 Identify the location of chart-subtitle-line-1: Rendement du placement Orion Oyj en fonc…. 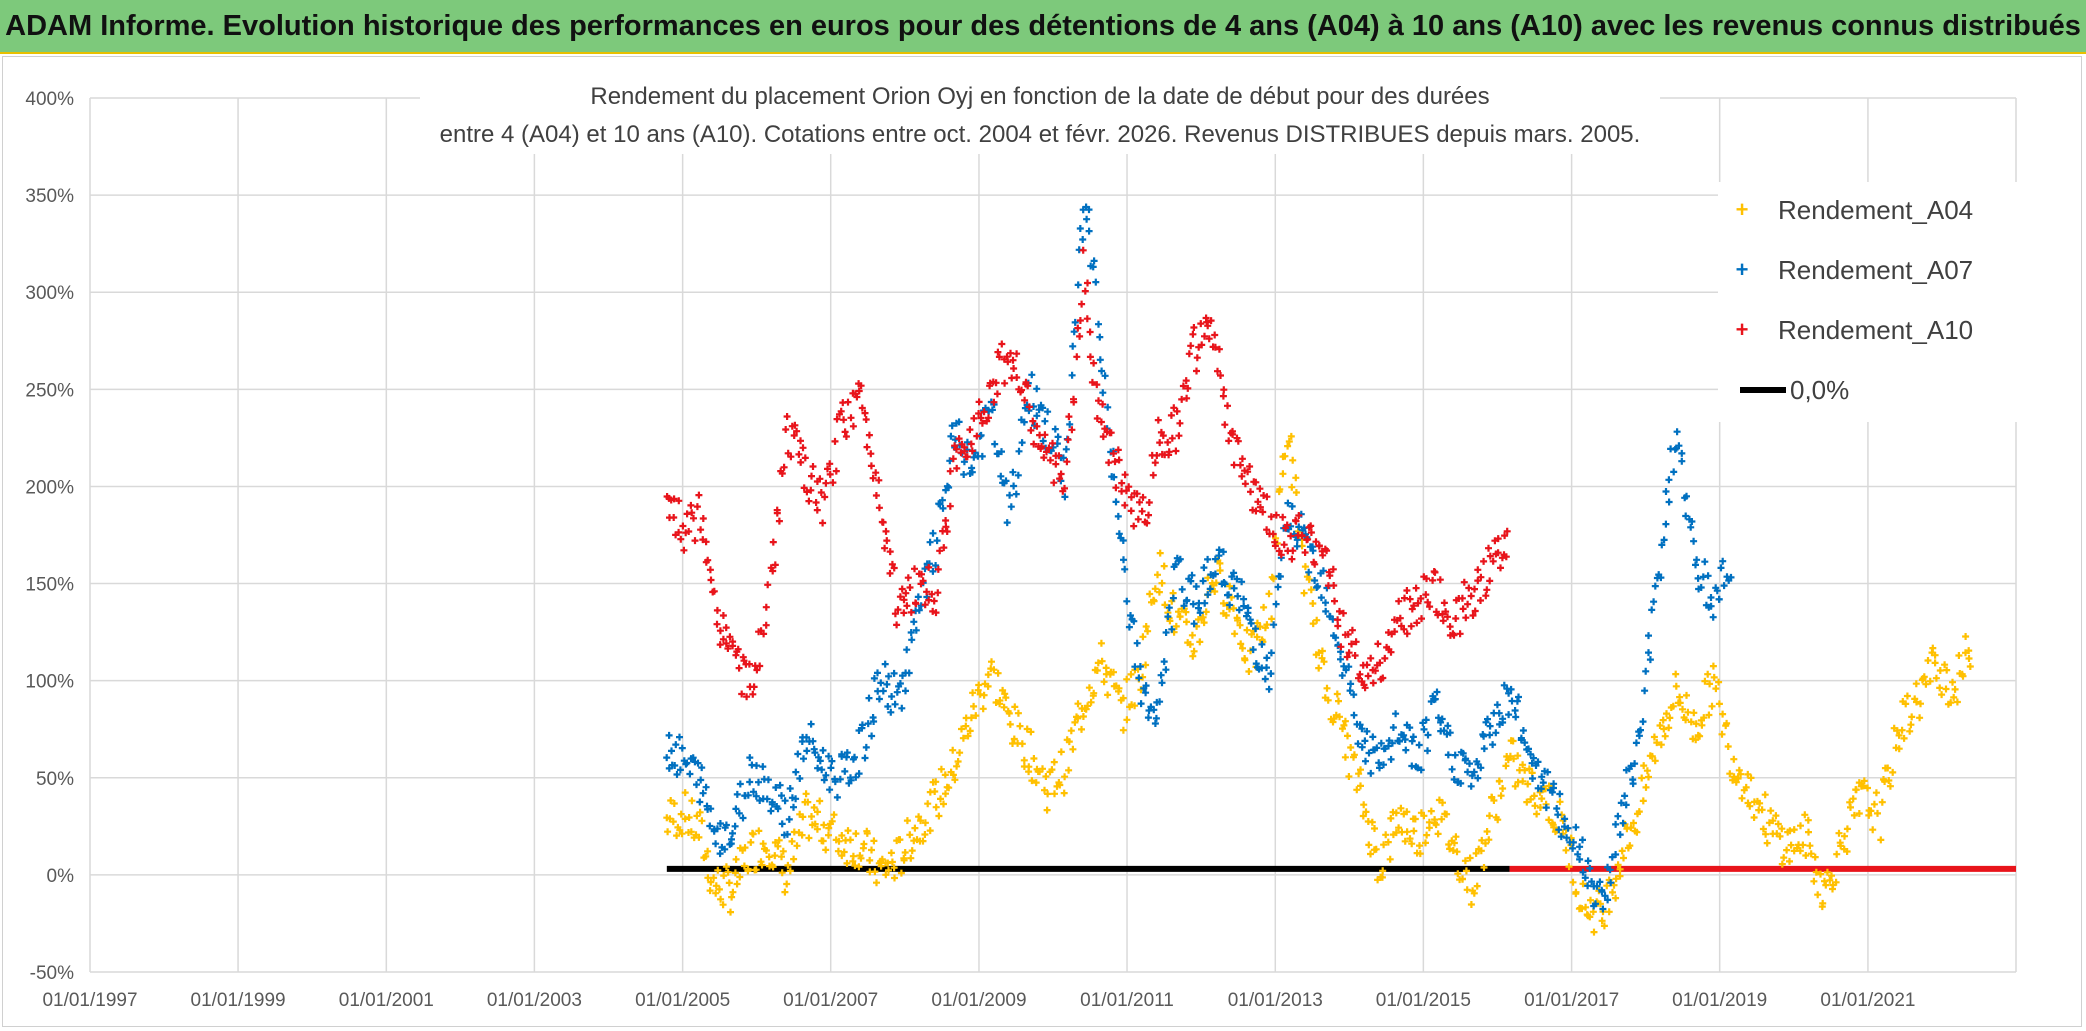
(1040, 96).